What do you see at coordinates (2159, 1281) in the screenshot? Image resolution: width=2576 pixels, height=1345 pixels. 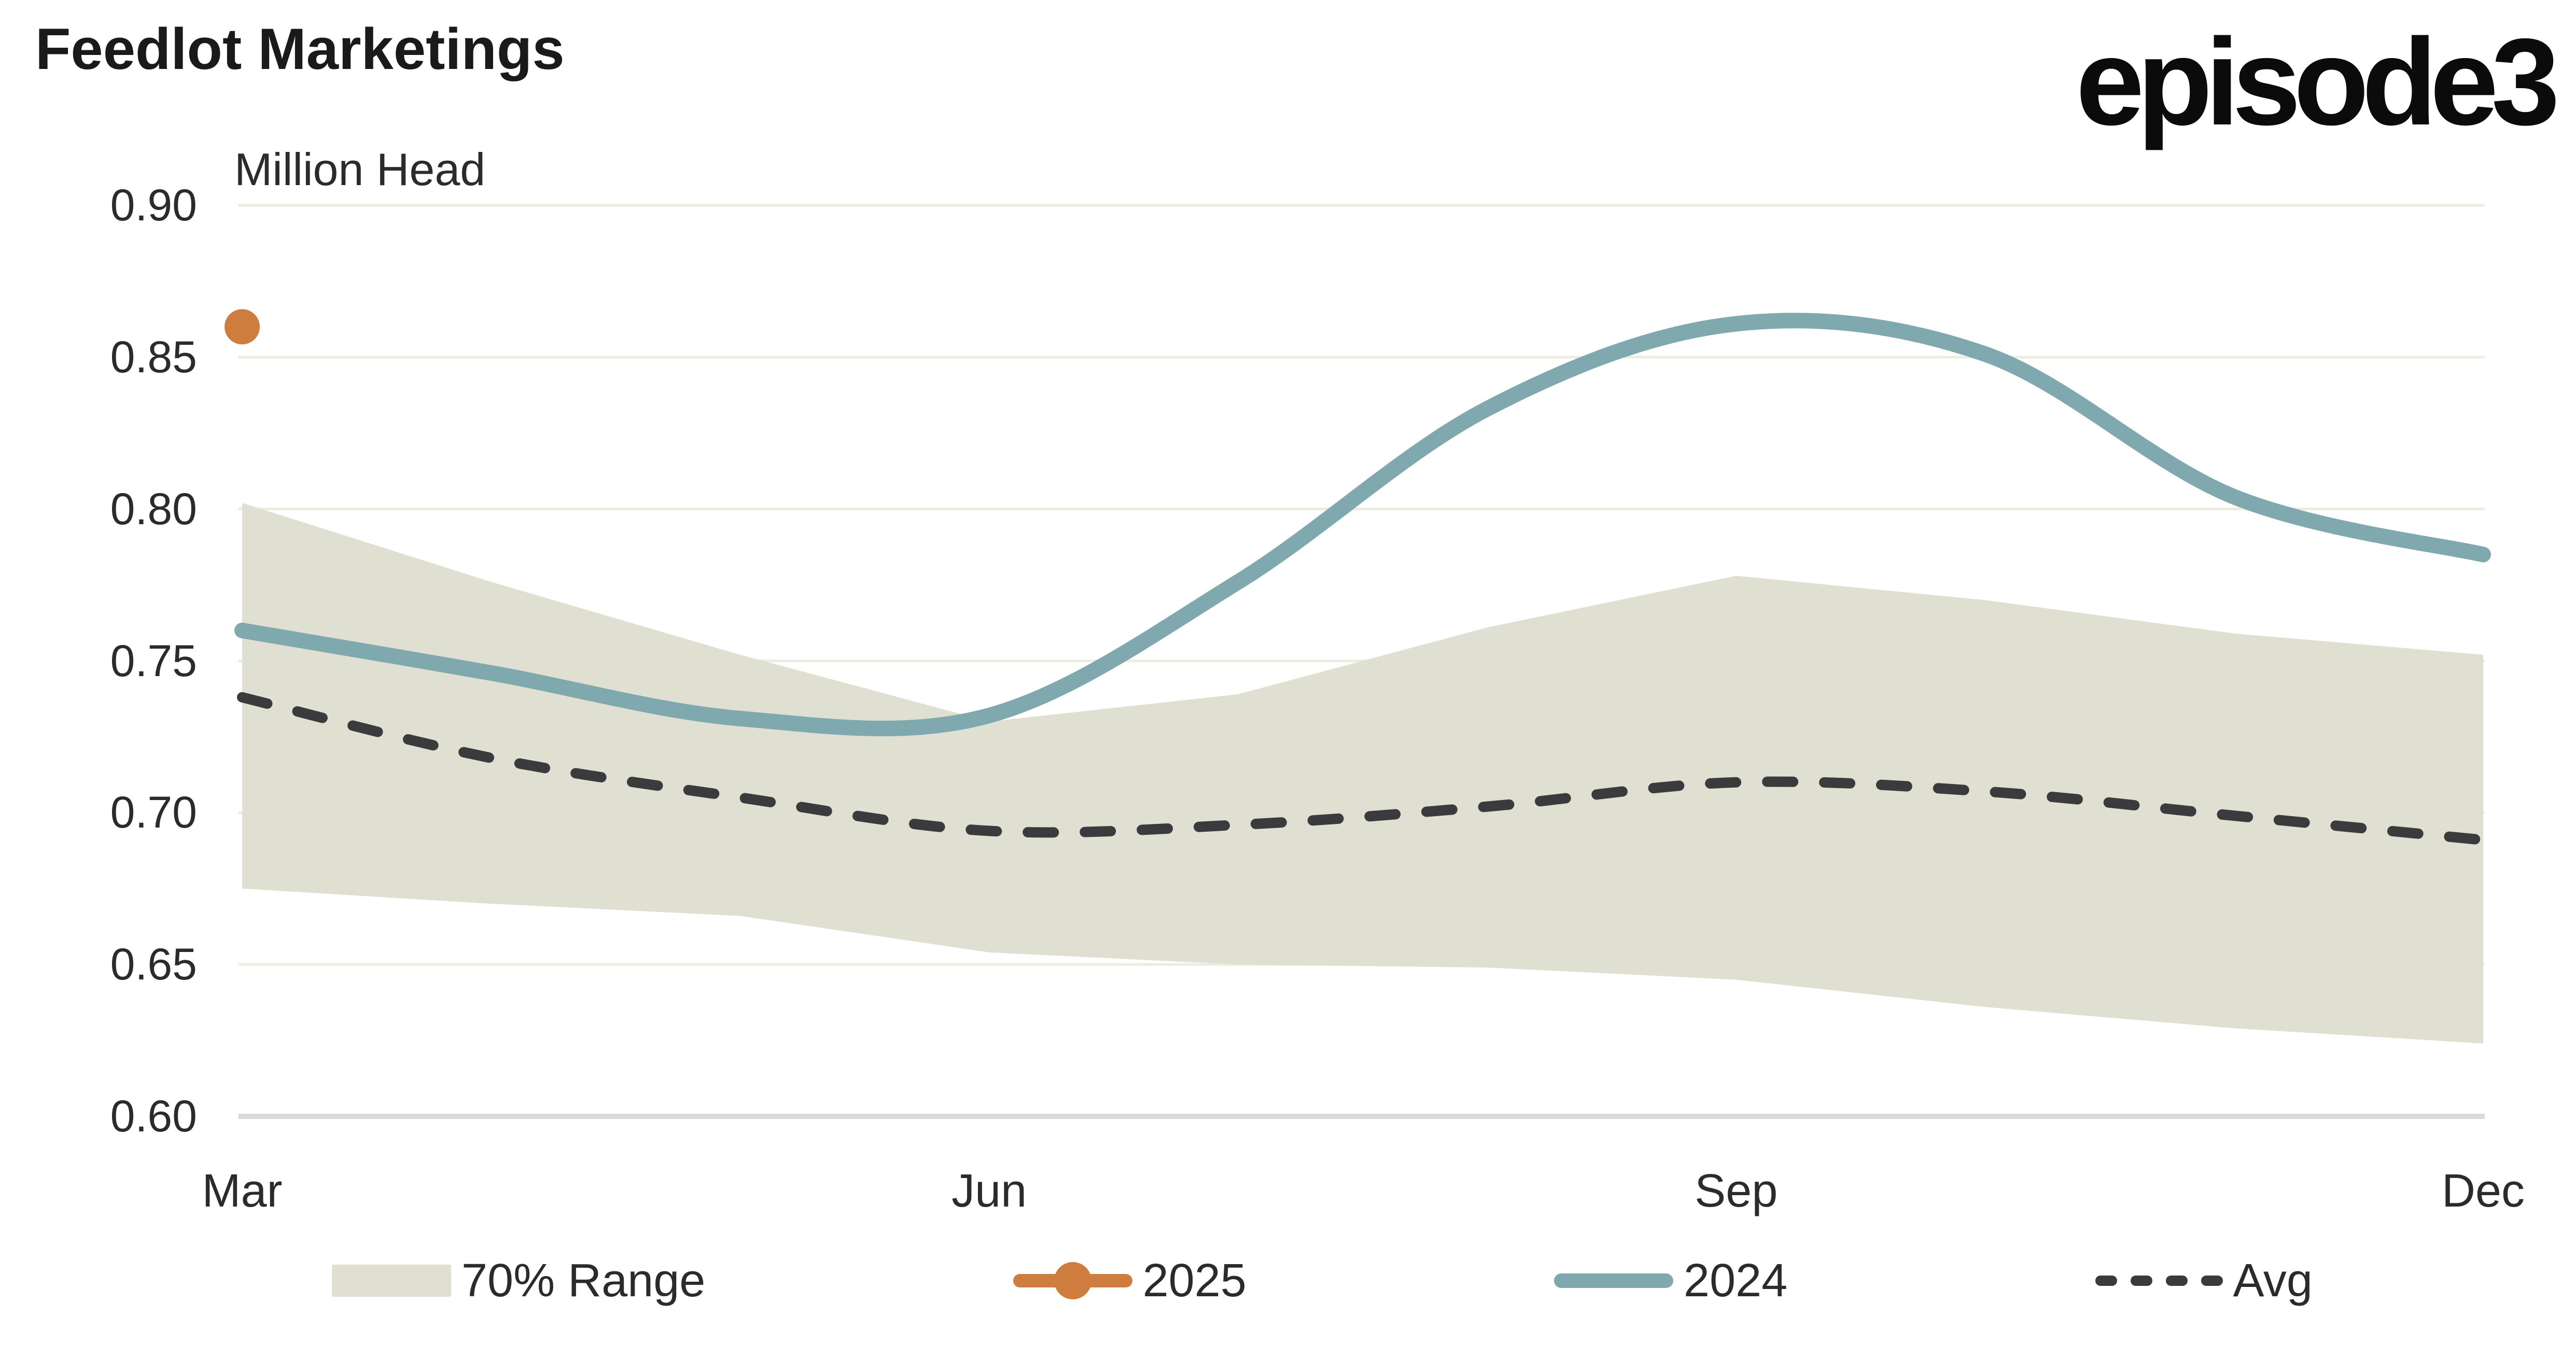 I see `dashed-line-marker-icon` at bounding box center [2159, 1281].